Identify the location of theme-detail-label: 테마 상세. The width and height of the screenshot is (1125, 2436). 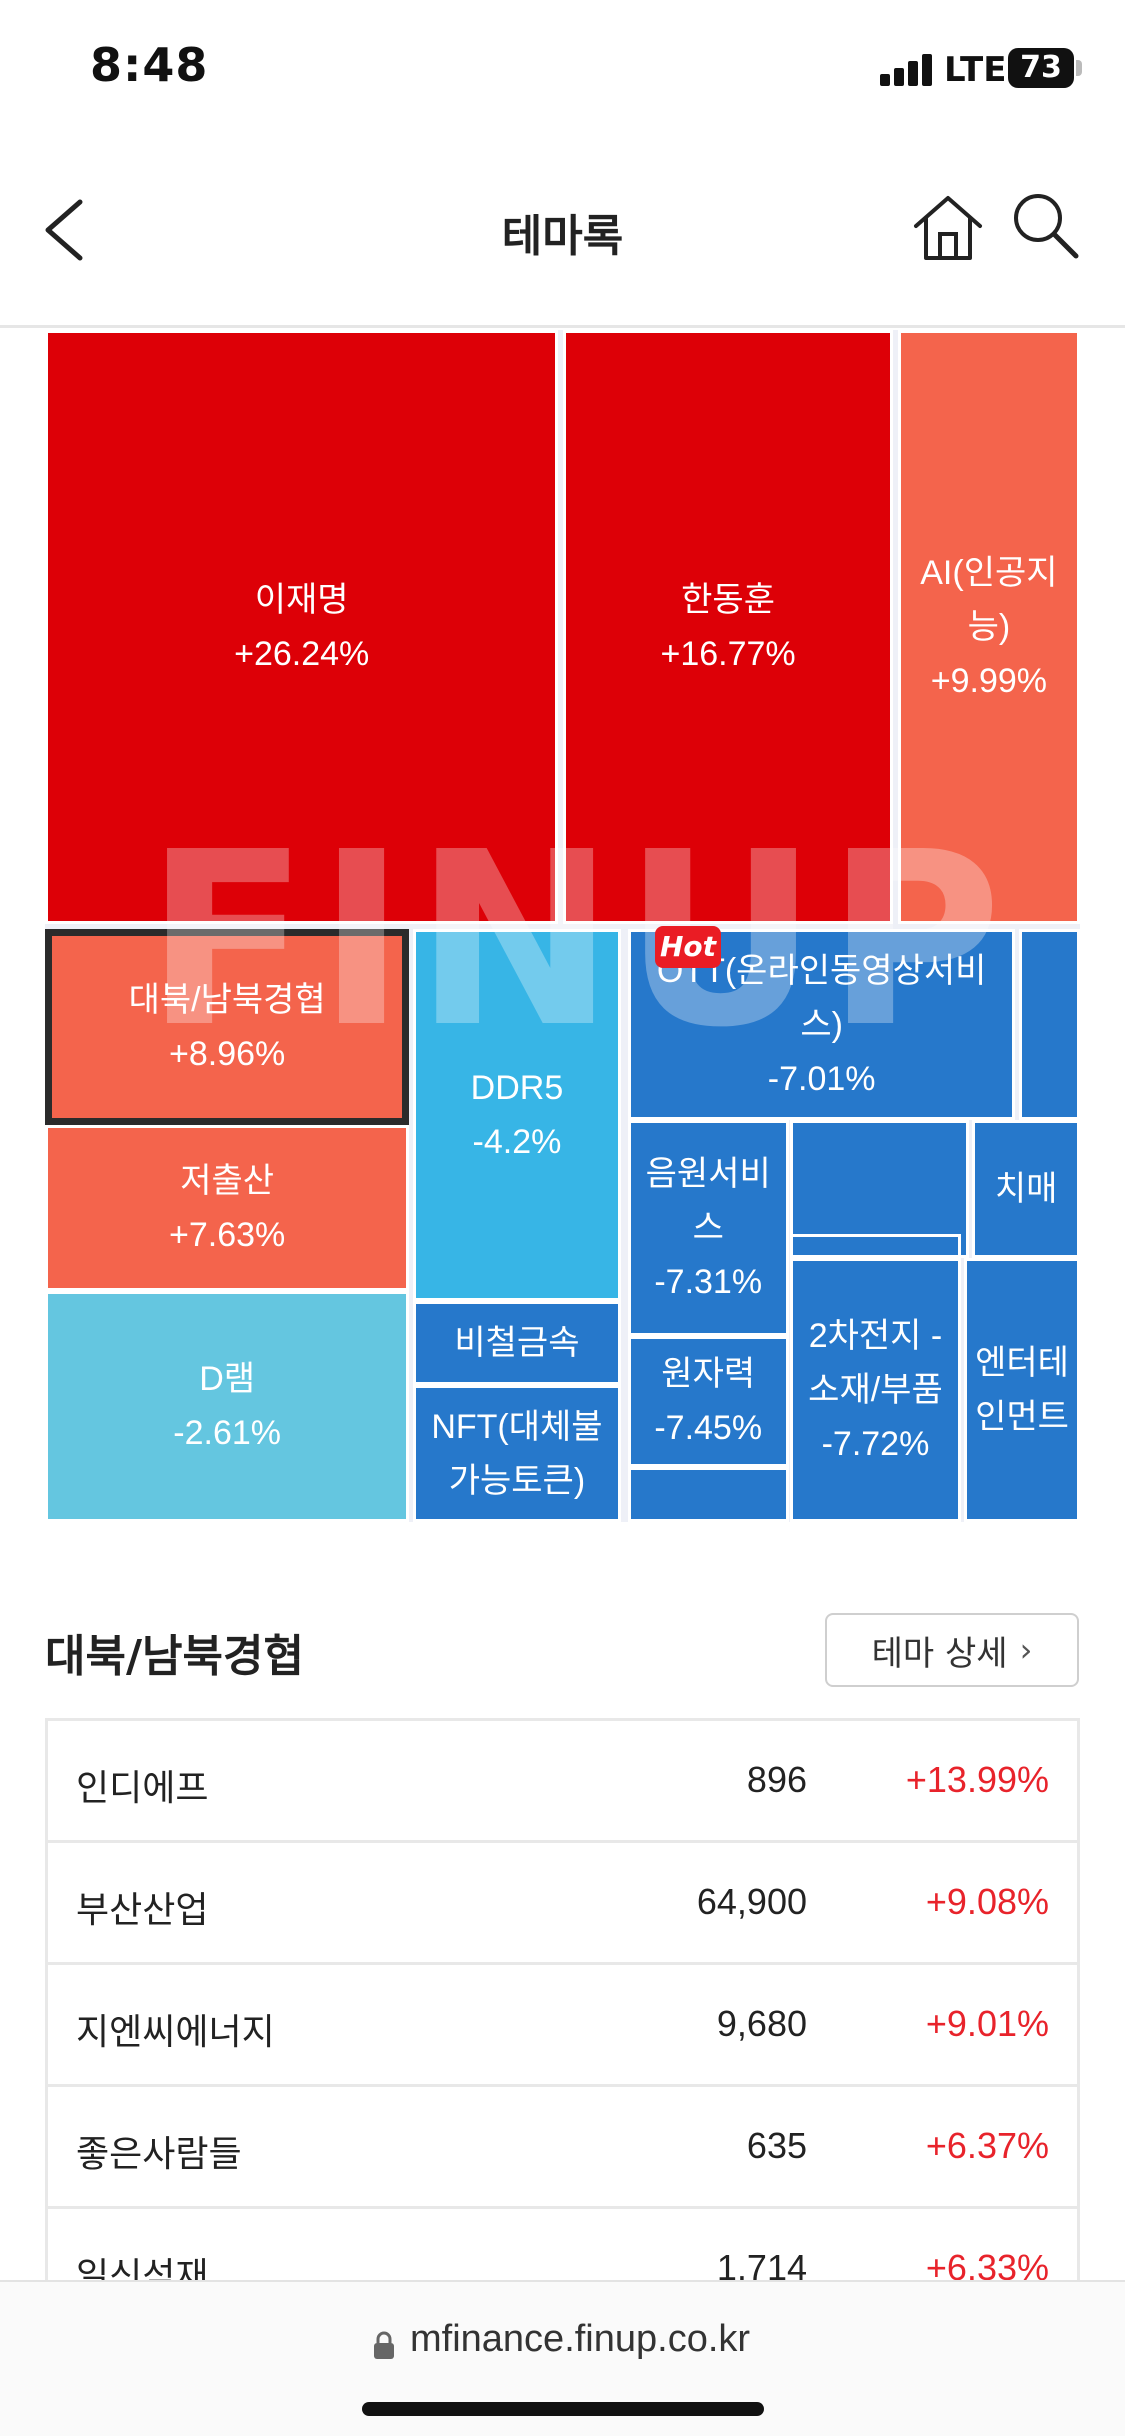
(939, 1653).